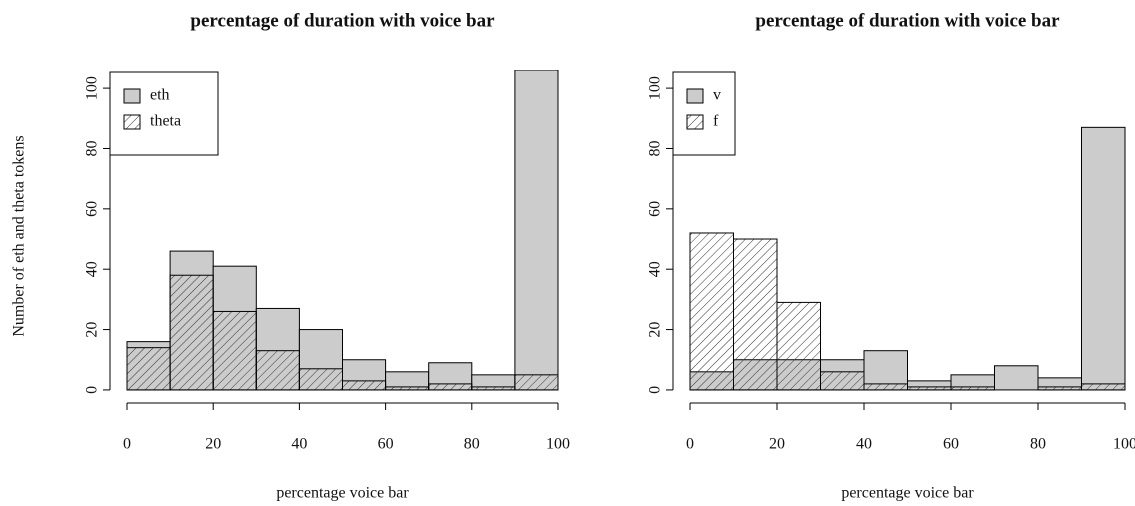 The height and width of the screenshot is (506, 1135). I want to click on legend-label: f, so click(716, 121).